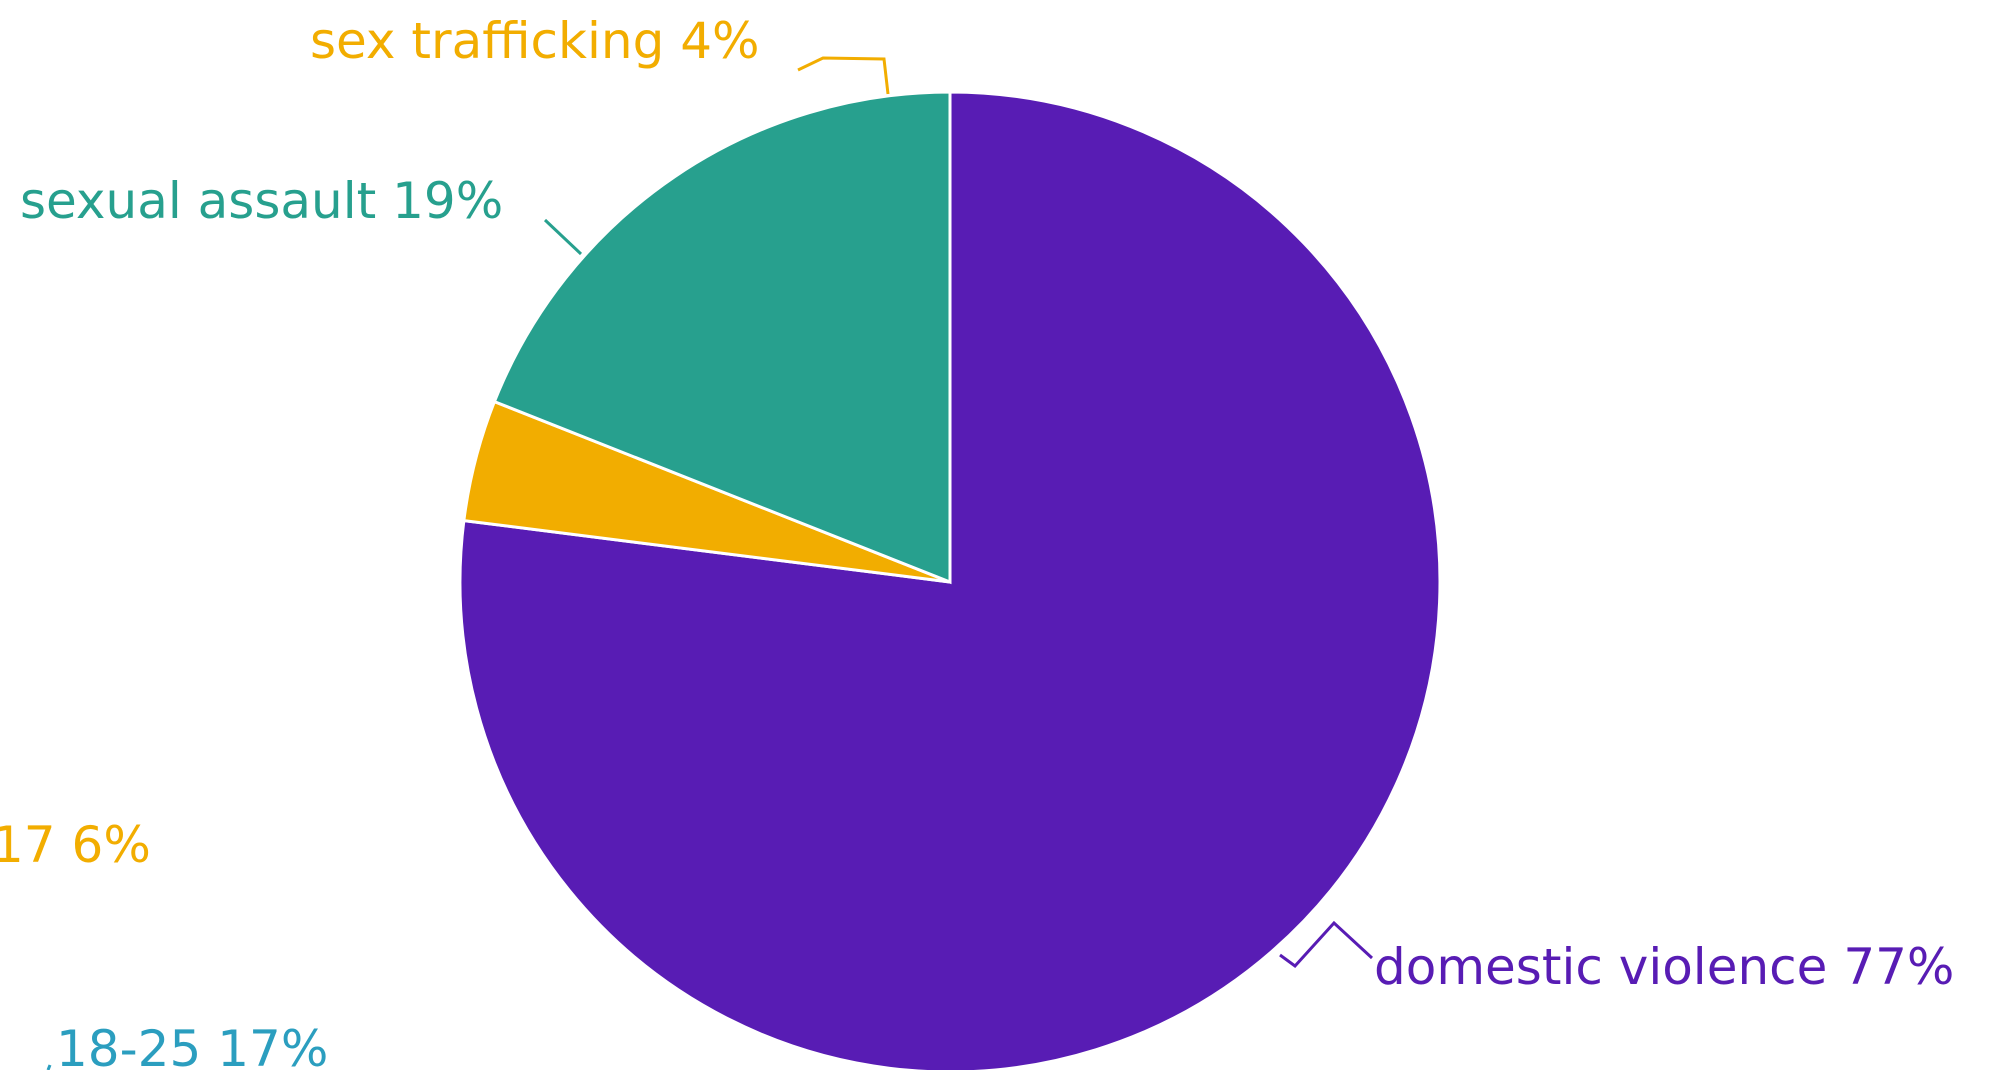  Describe the element at coordinates (192, 1045) in the screenshot. I see `age-18-25-label: 18-25 17%` at that location.